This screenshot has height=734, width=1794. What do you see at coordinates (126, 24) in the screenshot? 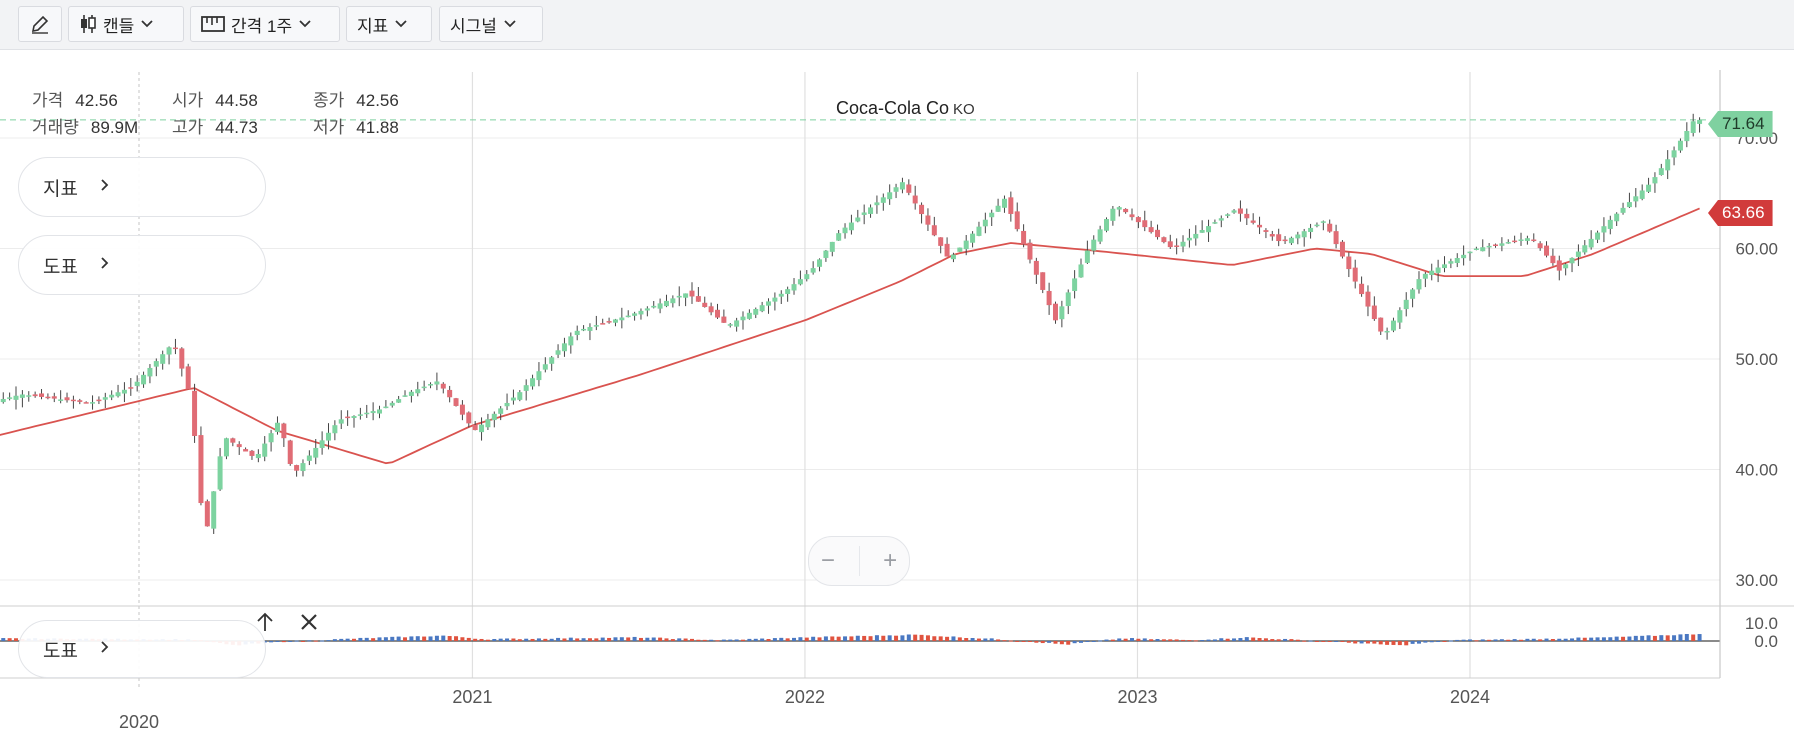
I see `chart-type-button: 캔들` at bounding box center [126, 24].